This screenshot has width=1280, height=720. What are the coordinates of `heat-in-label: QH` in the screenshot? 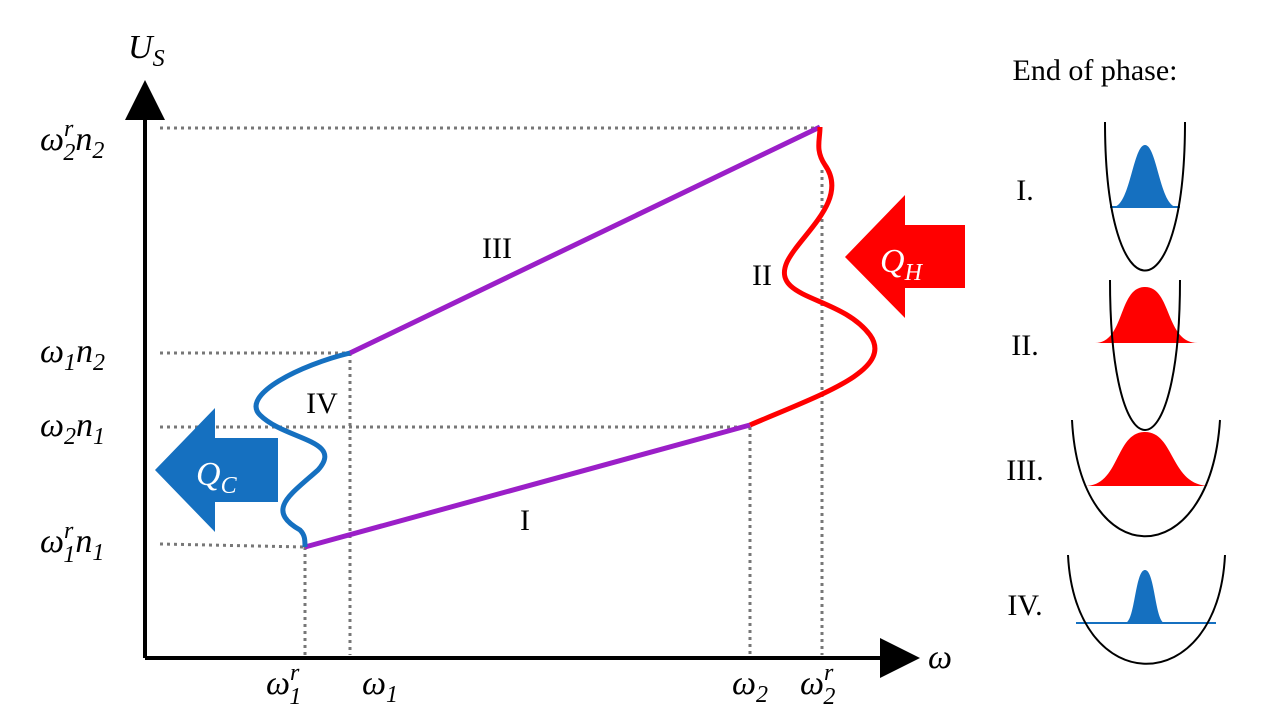 It's located at (902, 264).